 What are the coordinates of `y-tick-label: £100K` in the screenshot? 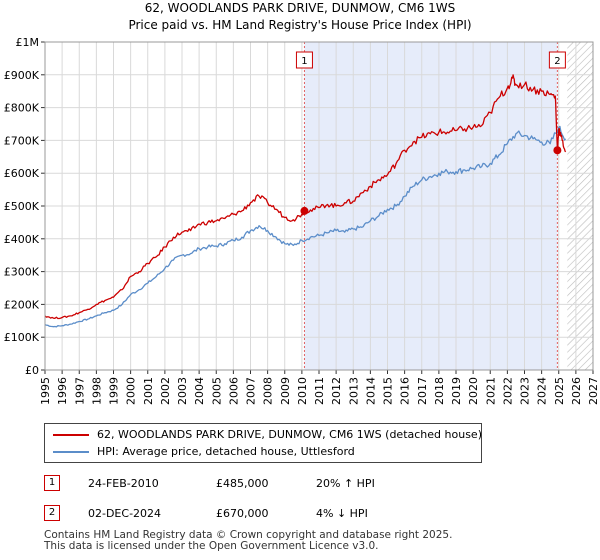 It's located at (22, 337).